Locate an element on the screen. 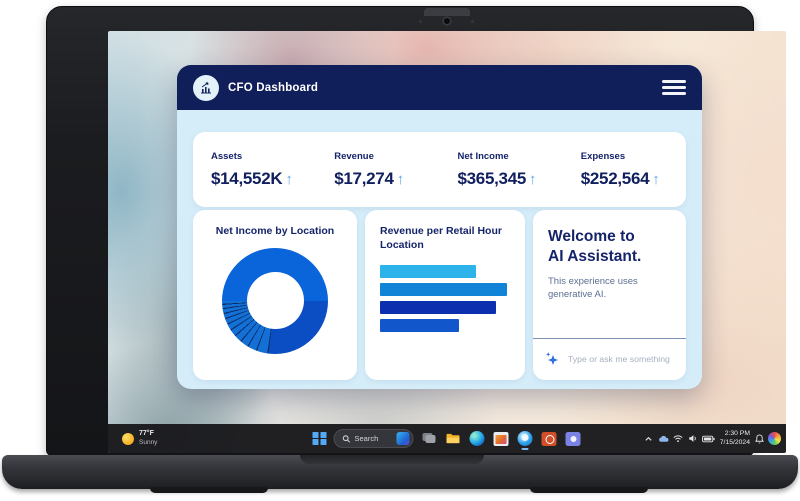 The image size is (800, 501). chart-title: Net Income by Location is located at coordinates (275, 231).